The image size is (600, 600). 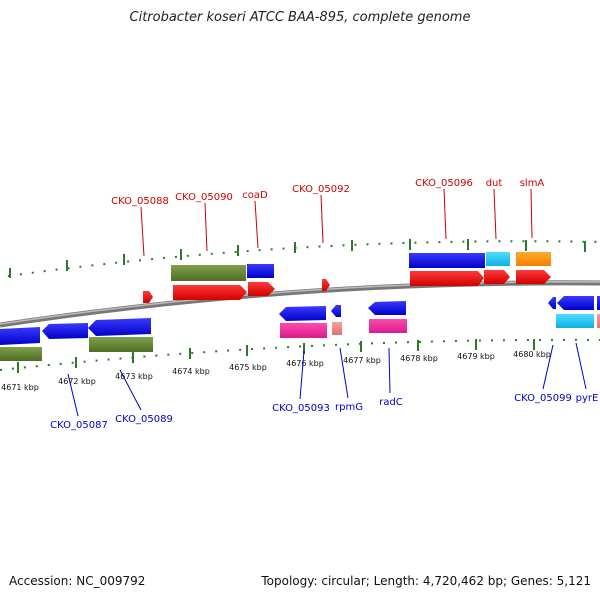 What do you see at coordinates (587, 398) in the screenshot?
I see `gene-label: pyrE` at bounding box center [587, 398].